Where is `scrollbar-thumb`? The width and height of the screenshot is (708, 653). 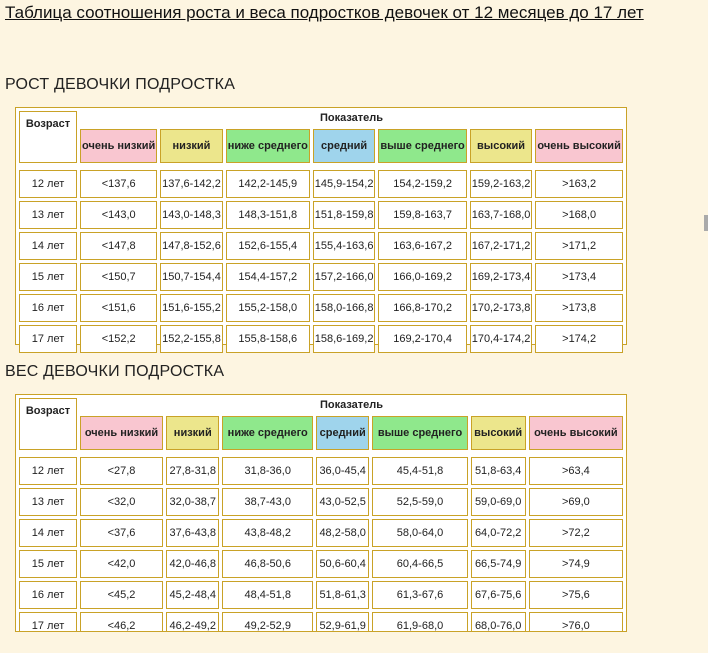
scrollbar-thumb is located at coordinates (706, 223).